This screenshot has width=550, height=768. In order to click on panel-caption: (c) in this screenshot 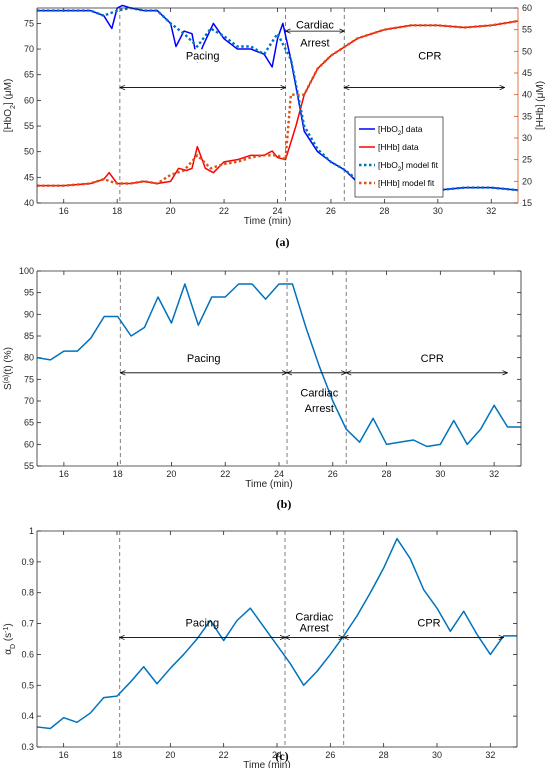, I will do `click(281, 756)`.